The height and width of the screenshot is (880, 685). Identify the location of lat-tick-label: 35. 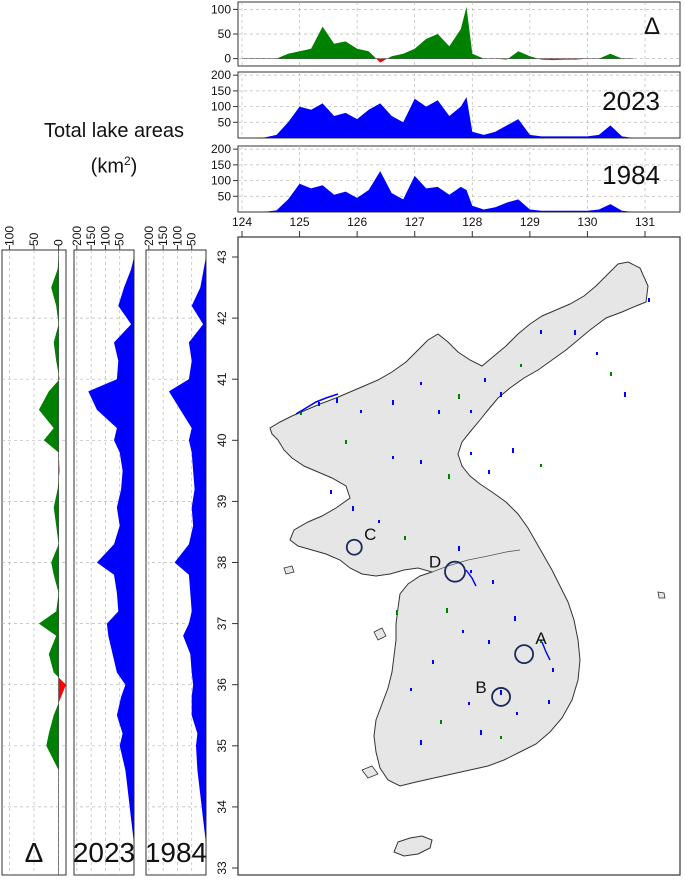
(222, 746).